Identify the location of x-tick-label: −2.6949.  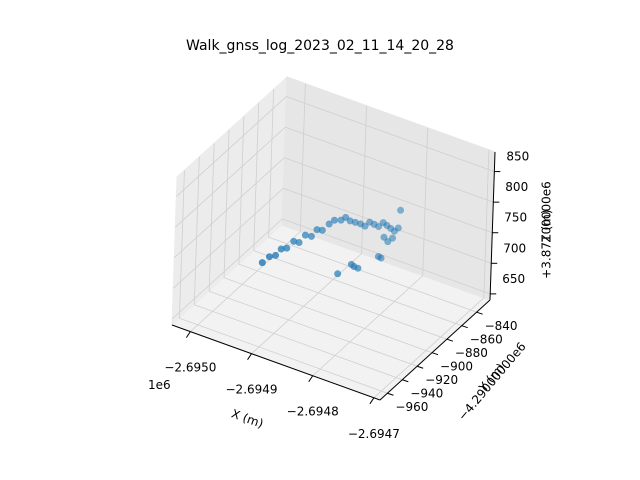
(252, 390).